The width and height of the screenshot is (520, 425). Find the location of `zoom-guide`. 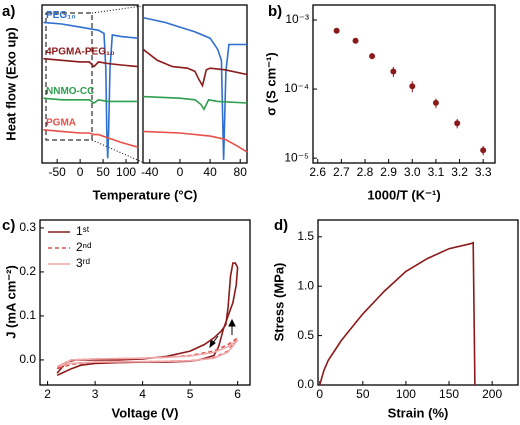

zoom-guide is located at coordinates (94, 84).